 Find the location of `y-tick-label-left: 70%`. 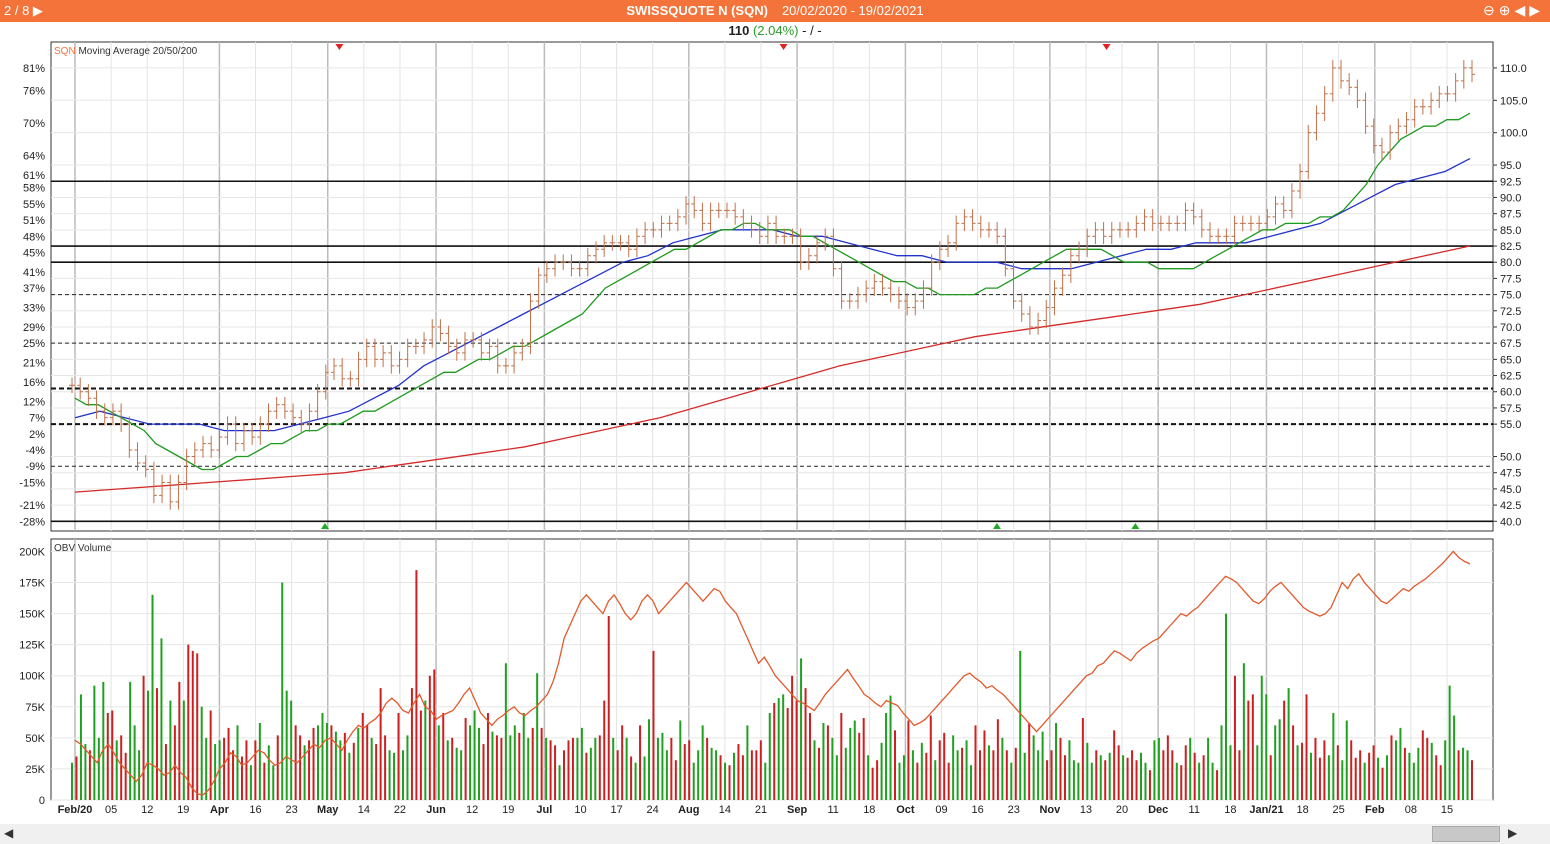

y-tick-label-left: 70% is located at coordinates (34, 124).